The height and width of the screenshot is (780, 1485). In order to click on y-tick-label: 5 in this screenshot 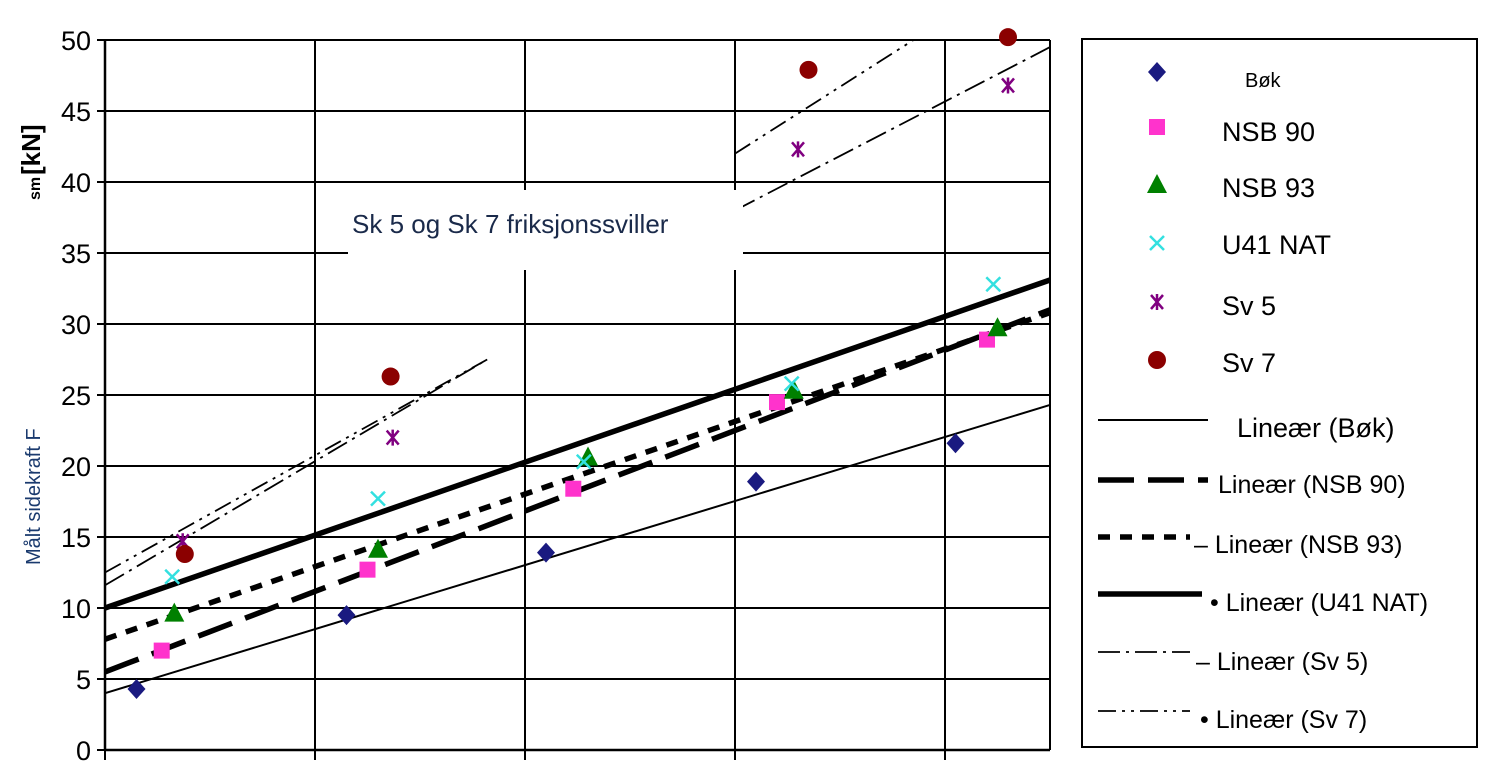, I will do `click(83, 680)`.